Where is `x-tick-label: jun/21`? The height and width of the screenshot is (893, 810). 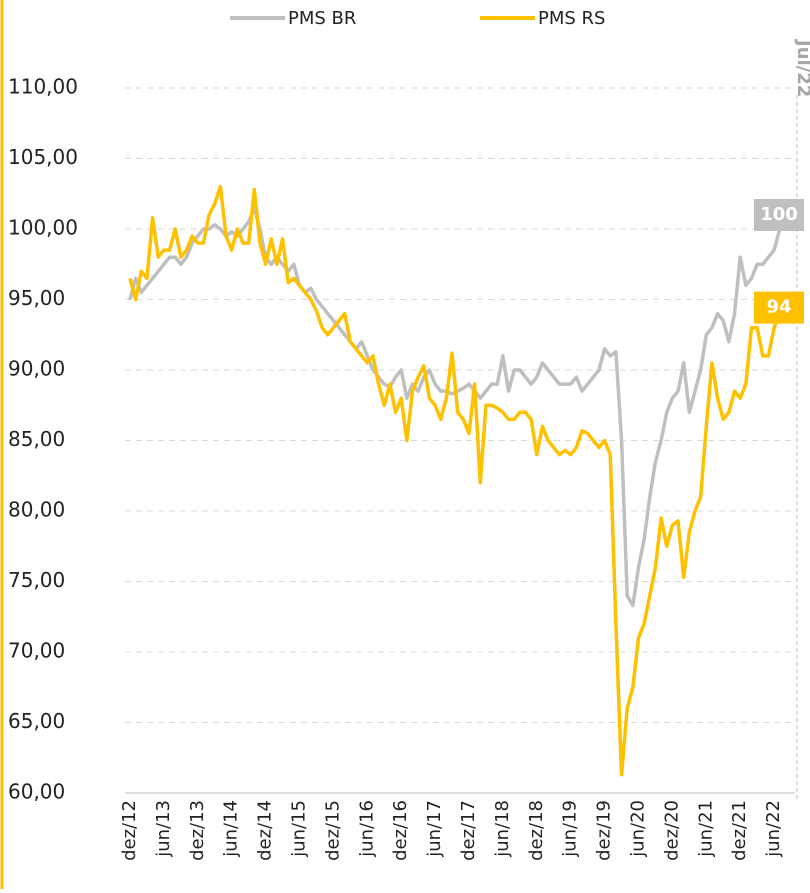
x-tick-label: jun/21 is located at coordinates (705, 829).